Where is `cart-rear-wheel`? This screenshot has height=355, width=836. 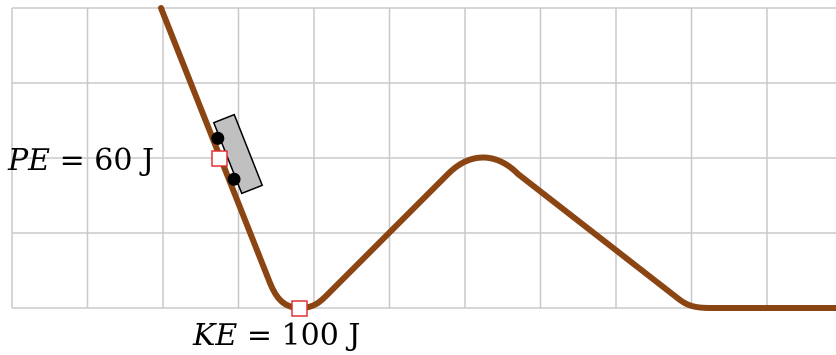 cart-rear-wheel is located at coordinates (234, 179).